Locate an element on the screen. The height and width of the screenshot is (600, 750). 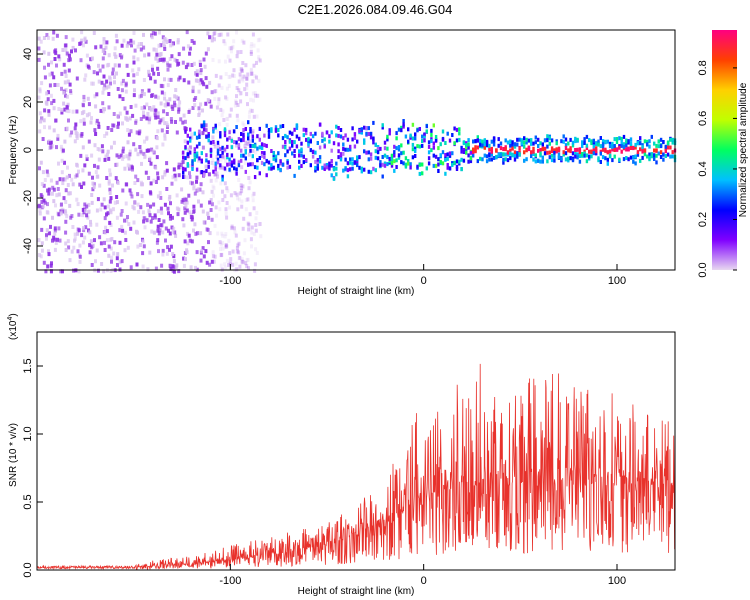
x-tick-label: 100 is located at coordinates (617, 581).